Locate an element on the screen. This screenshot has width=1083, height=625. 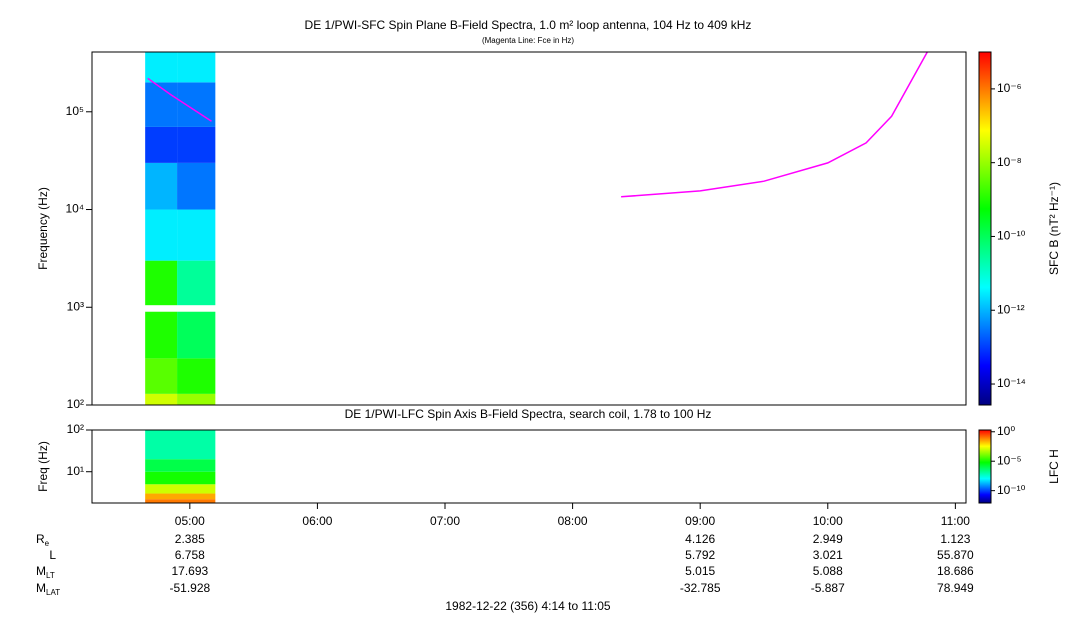
colorbar-label: SFC B (nT² Hz⁻¹) is located at coordinates (1054, 228).